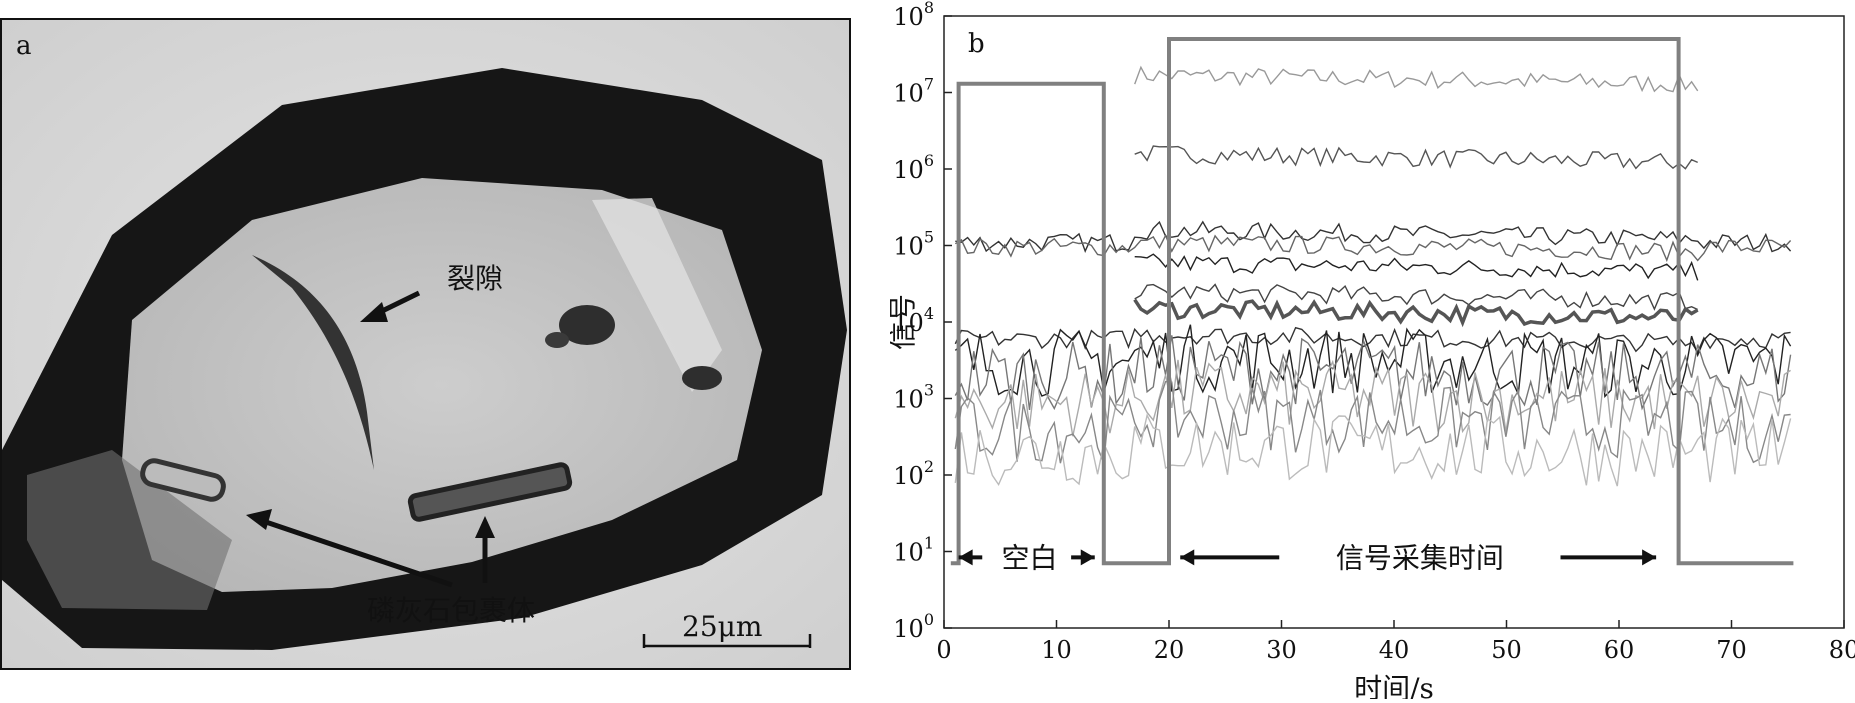 Image resolution: width=1855 pixels, height=703 pixels. What do you see at coordinates (1056, 650) in the screenshot?
I see `x-tick-label: 10` at bounding box center [1056, 650].